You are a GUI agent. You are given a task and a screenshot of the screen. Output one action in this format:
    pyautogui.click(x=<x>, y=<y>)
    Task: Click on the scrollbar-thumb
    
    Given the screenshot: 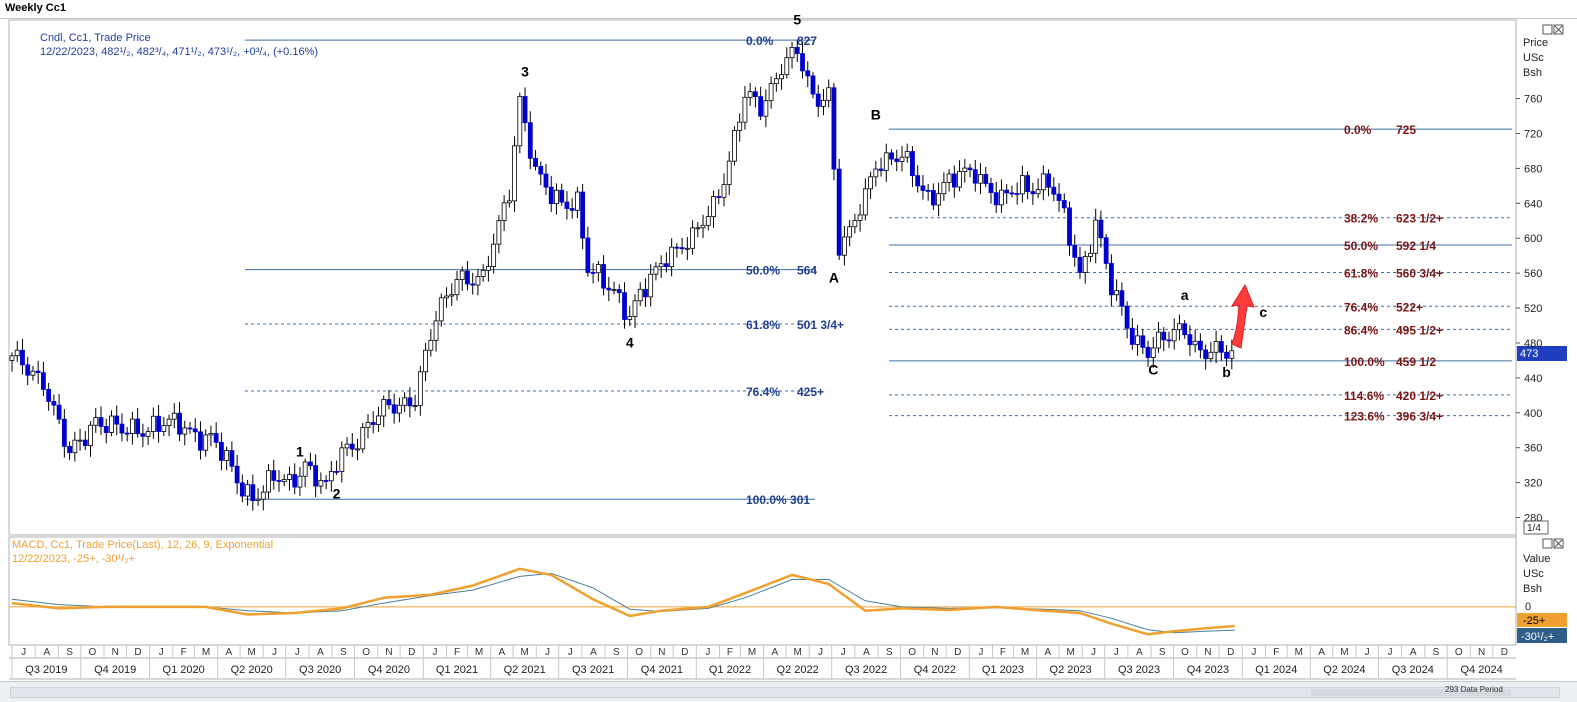 What is the action you would take?
    pyautogui.click(x=1411, y=692)
    